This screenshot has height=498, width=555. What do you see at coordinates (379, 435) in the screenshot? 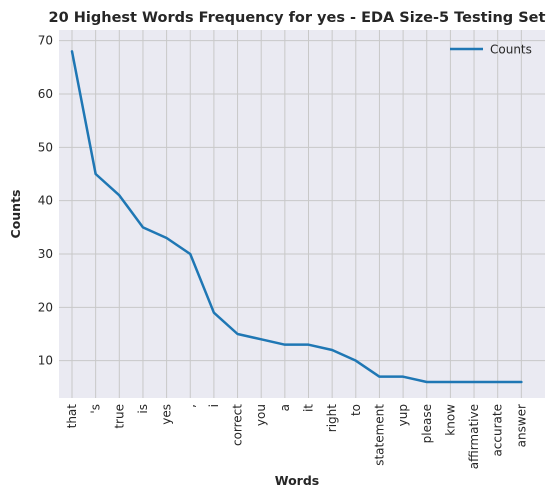
I see `x-tick-label: statement` at bounding box center [379, 435].